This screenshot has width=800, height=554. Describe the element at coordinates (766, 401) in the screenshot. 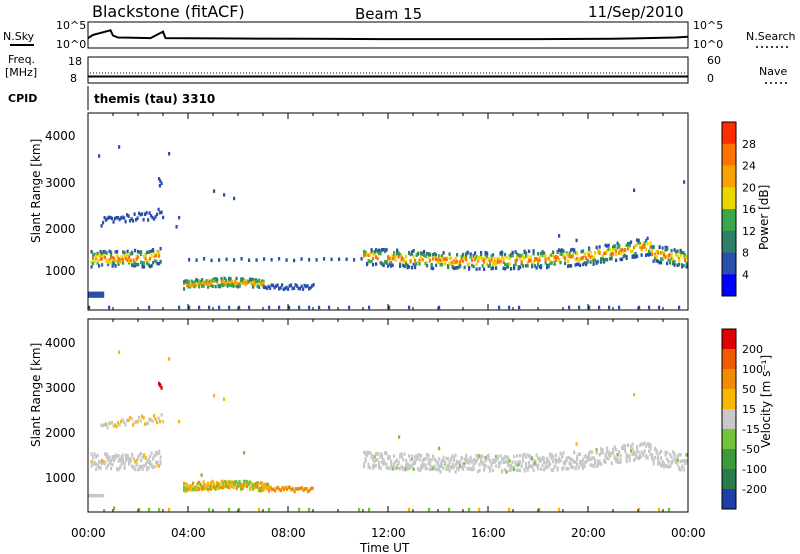

I see `velocity-colorbar-label: Velocity [m s⁻¹]` at that location.